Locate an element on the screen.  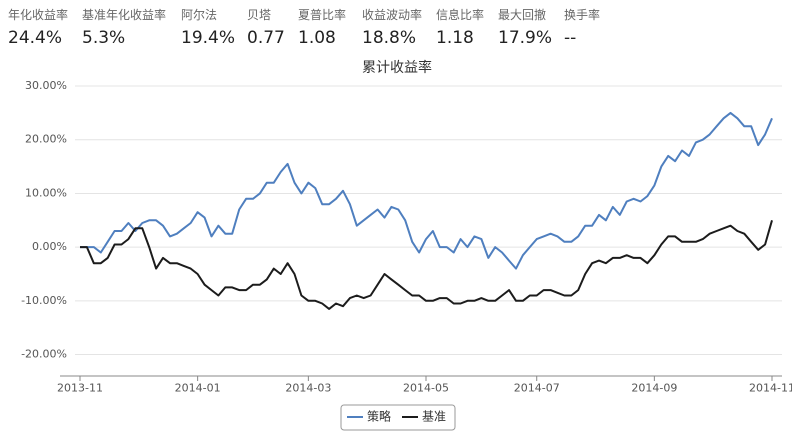
stat-value: 17.9% is located at coordinates (525, 38).